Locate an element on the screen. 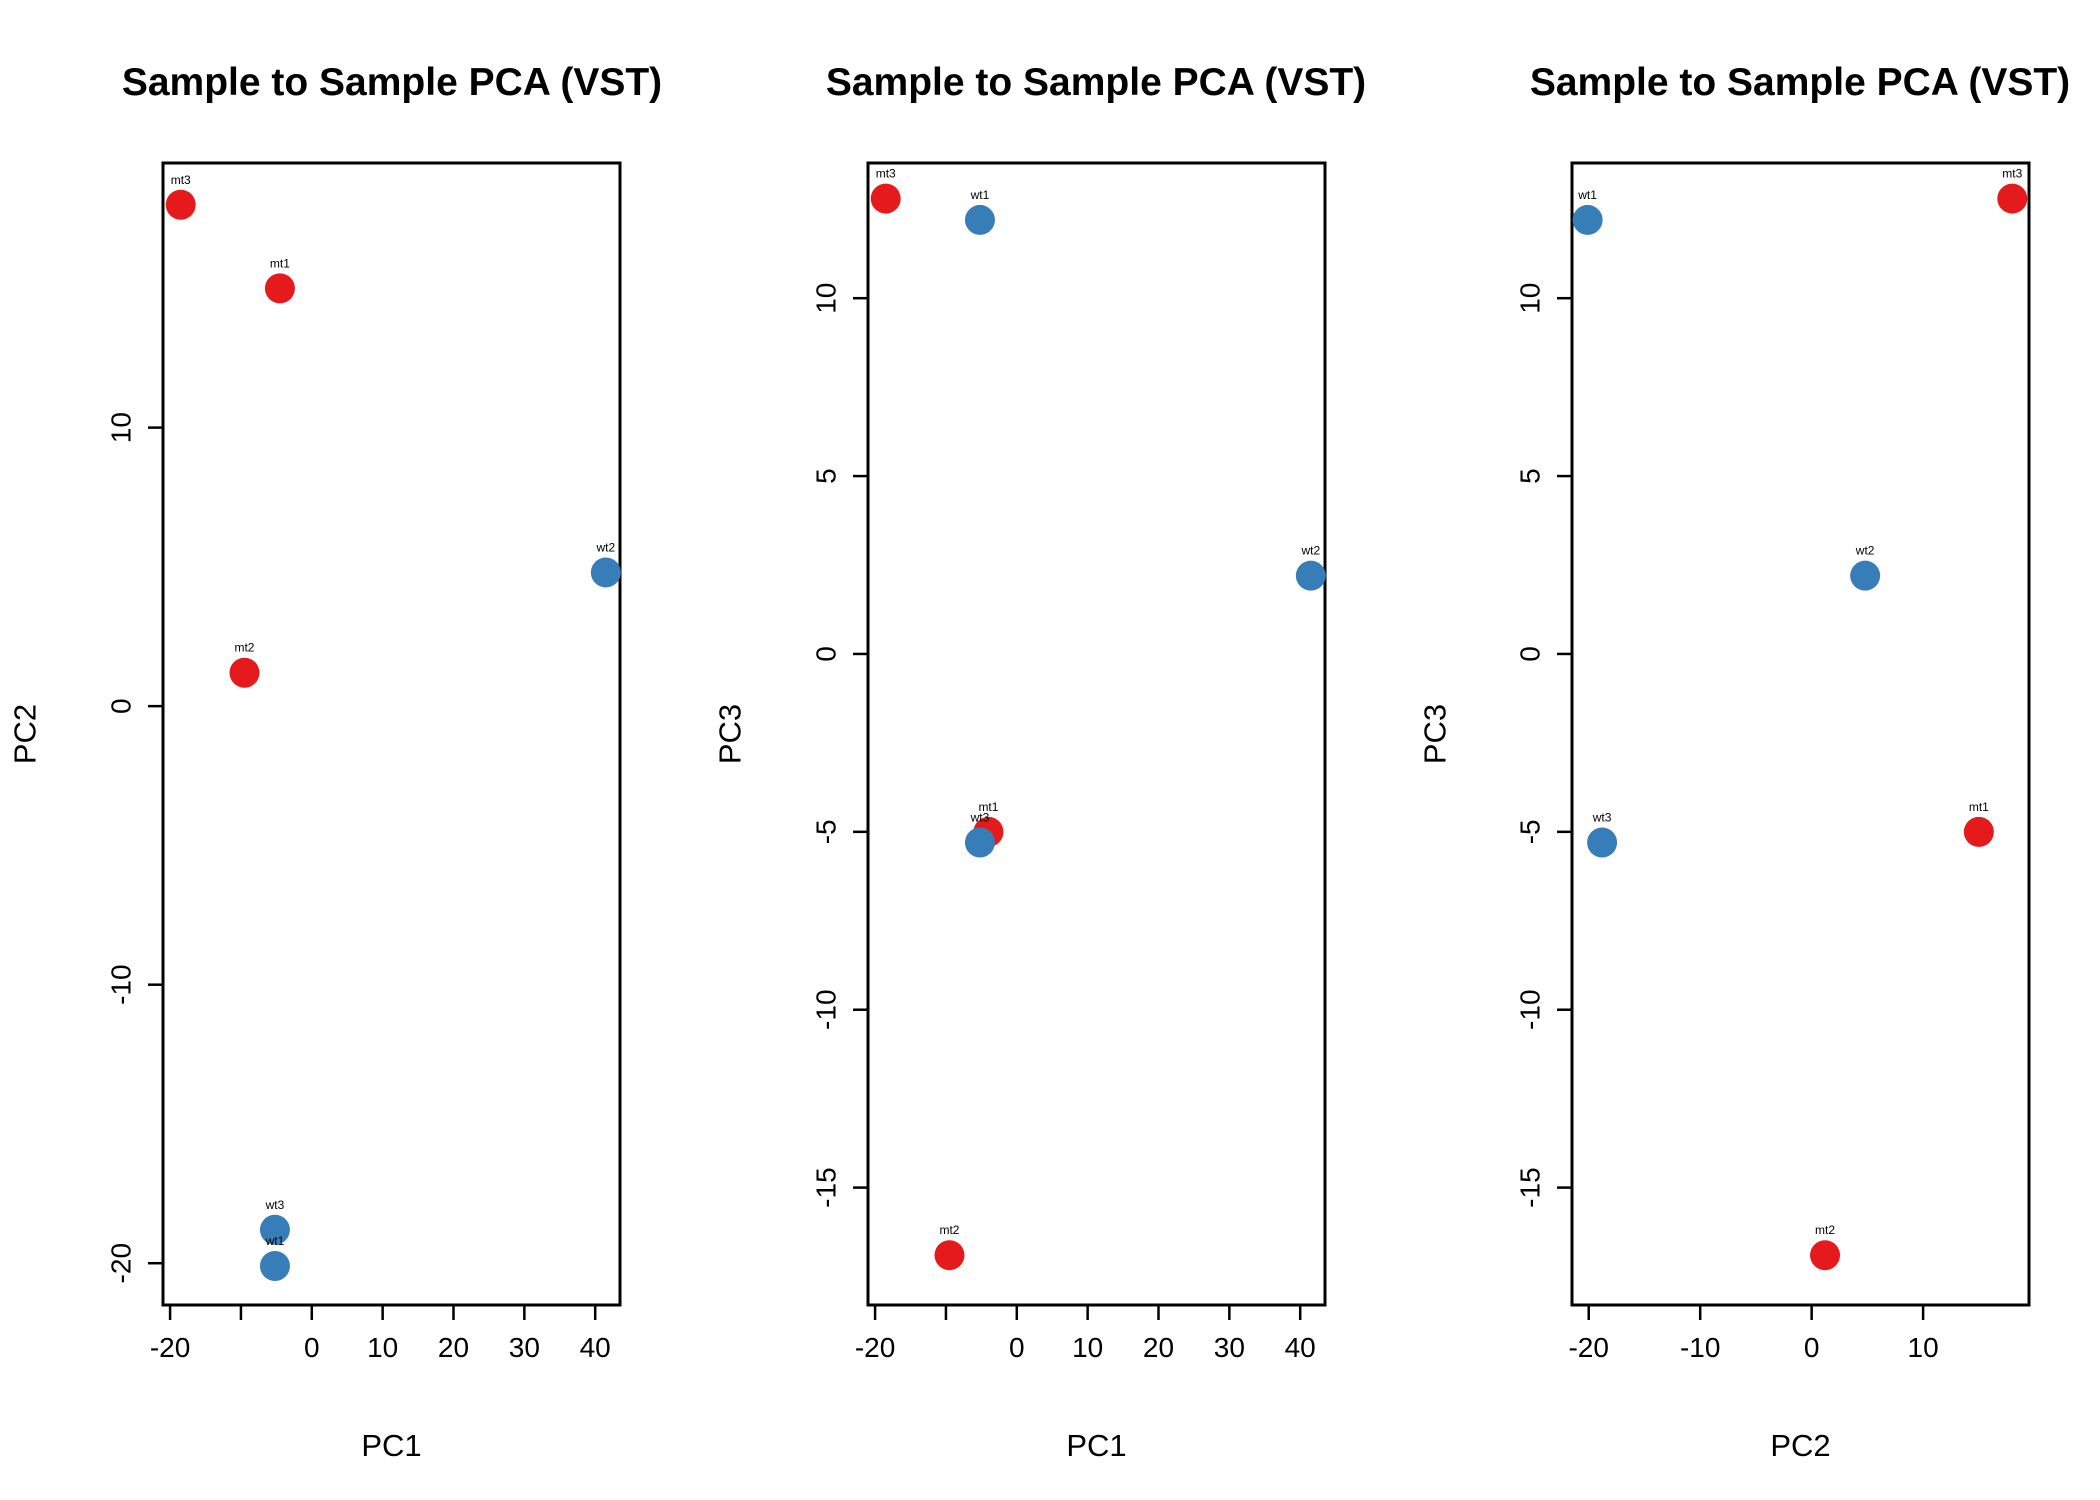  y-tick-label: -20 is located at coordinates (121, 1263).